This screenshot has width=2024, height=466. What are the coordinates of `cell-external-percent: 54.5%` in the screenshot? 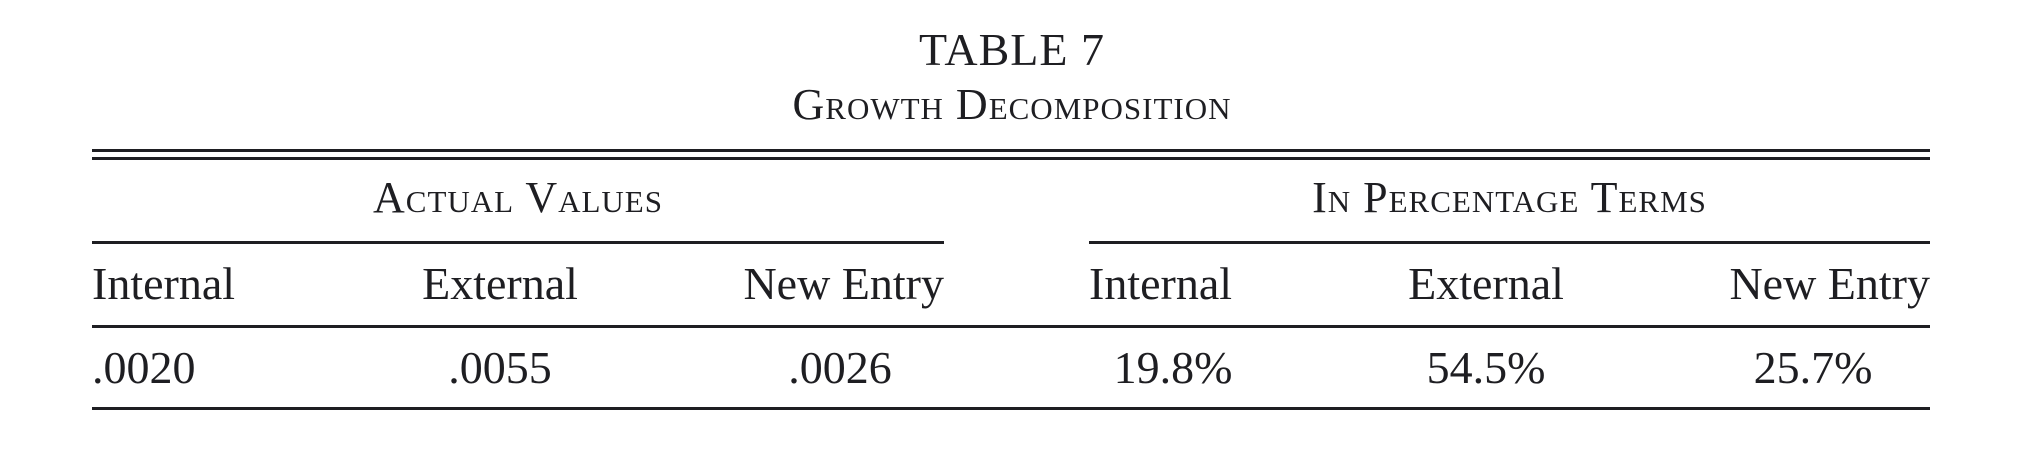 It's located at (1486, 367).